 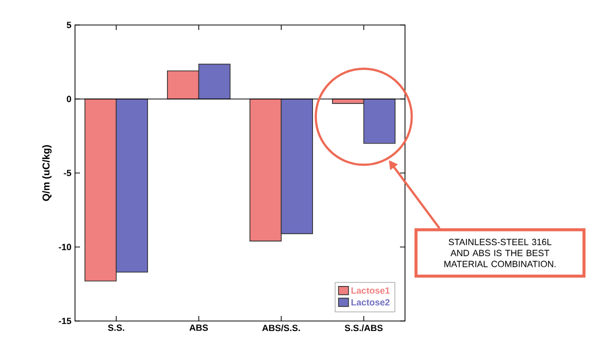 I want to click on text: STAINLESS-STEEL 316L AND ABS IS THE BEST MATERIAL COMBINATION., so click(x=500, y=253).